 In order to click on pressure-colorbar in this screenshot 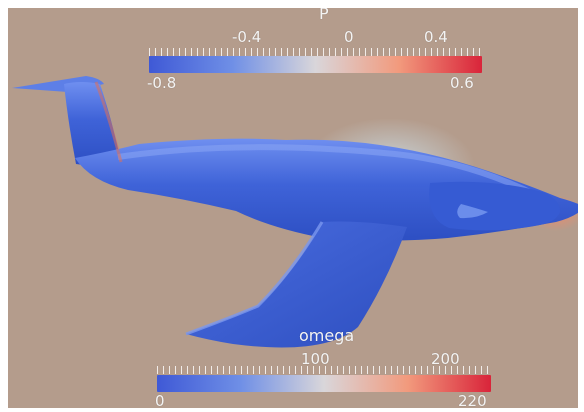, I will do `click(315, 64)`.